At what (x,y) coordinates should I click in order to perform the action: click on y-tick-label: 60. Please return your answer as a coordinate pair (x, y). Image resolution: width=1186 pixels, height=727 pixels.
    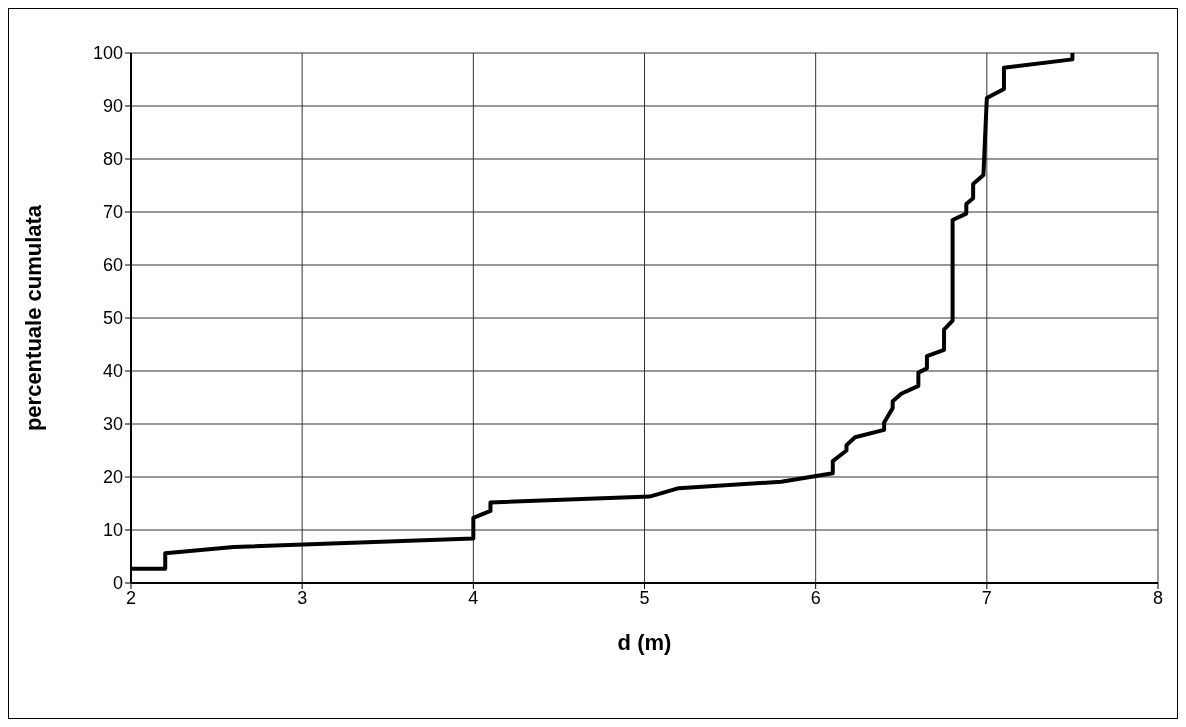
    Looking at the image, I should click on (112, 265).